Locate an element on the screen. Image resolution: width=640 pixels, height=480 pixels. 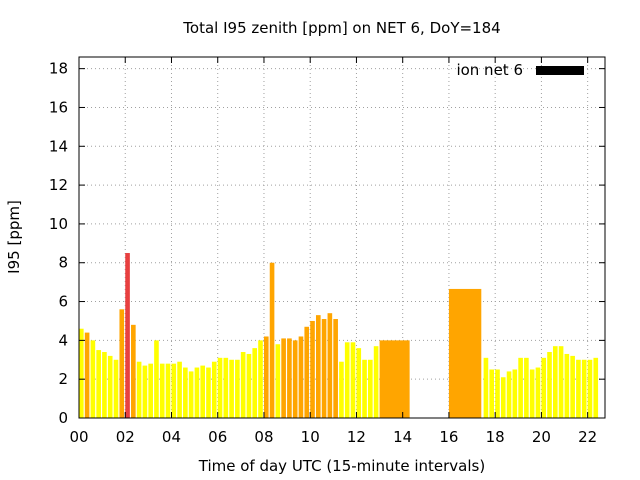
x-tick-label-6: 12 is located at coordinates (356, 437).